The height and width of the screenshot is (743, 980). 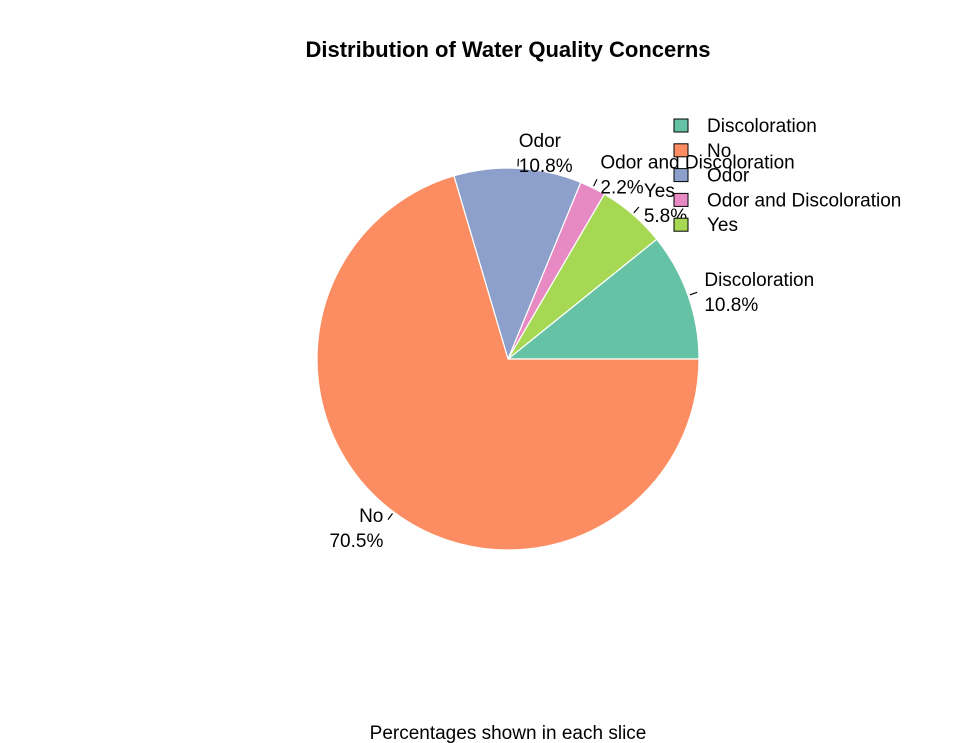 What do you see at coordinates (681, 150) in the screenshot?
I see `legend-swatch-no` at bounding box center [681, 150].